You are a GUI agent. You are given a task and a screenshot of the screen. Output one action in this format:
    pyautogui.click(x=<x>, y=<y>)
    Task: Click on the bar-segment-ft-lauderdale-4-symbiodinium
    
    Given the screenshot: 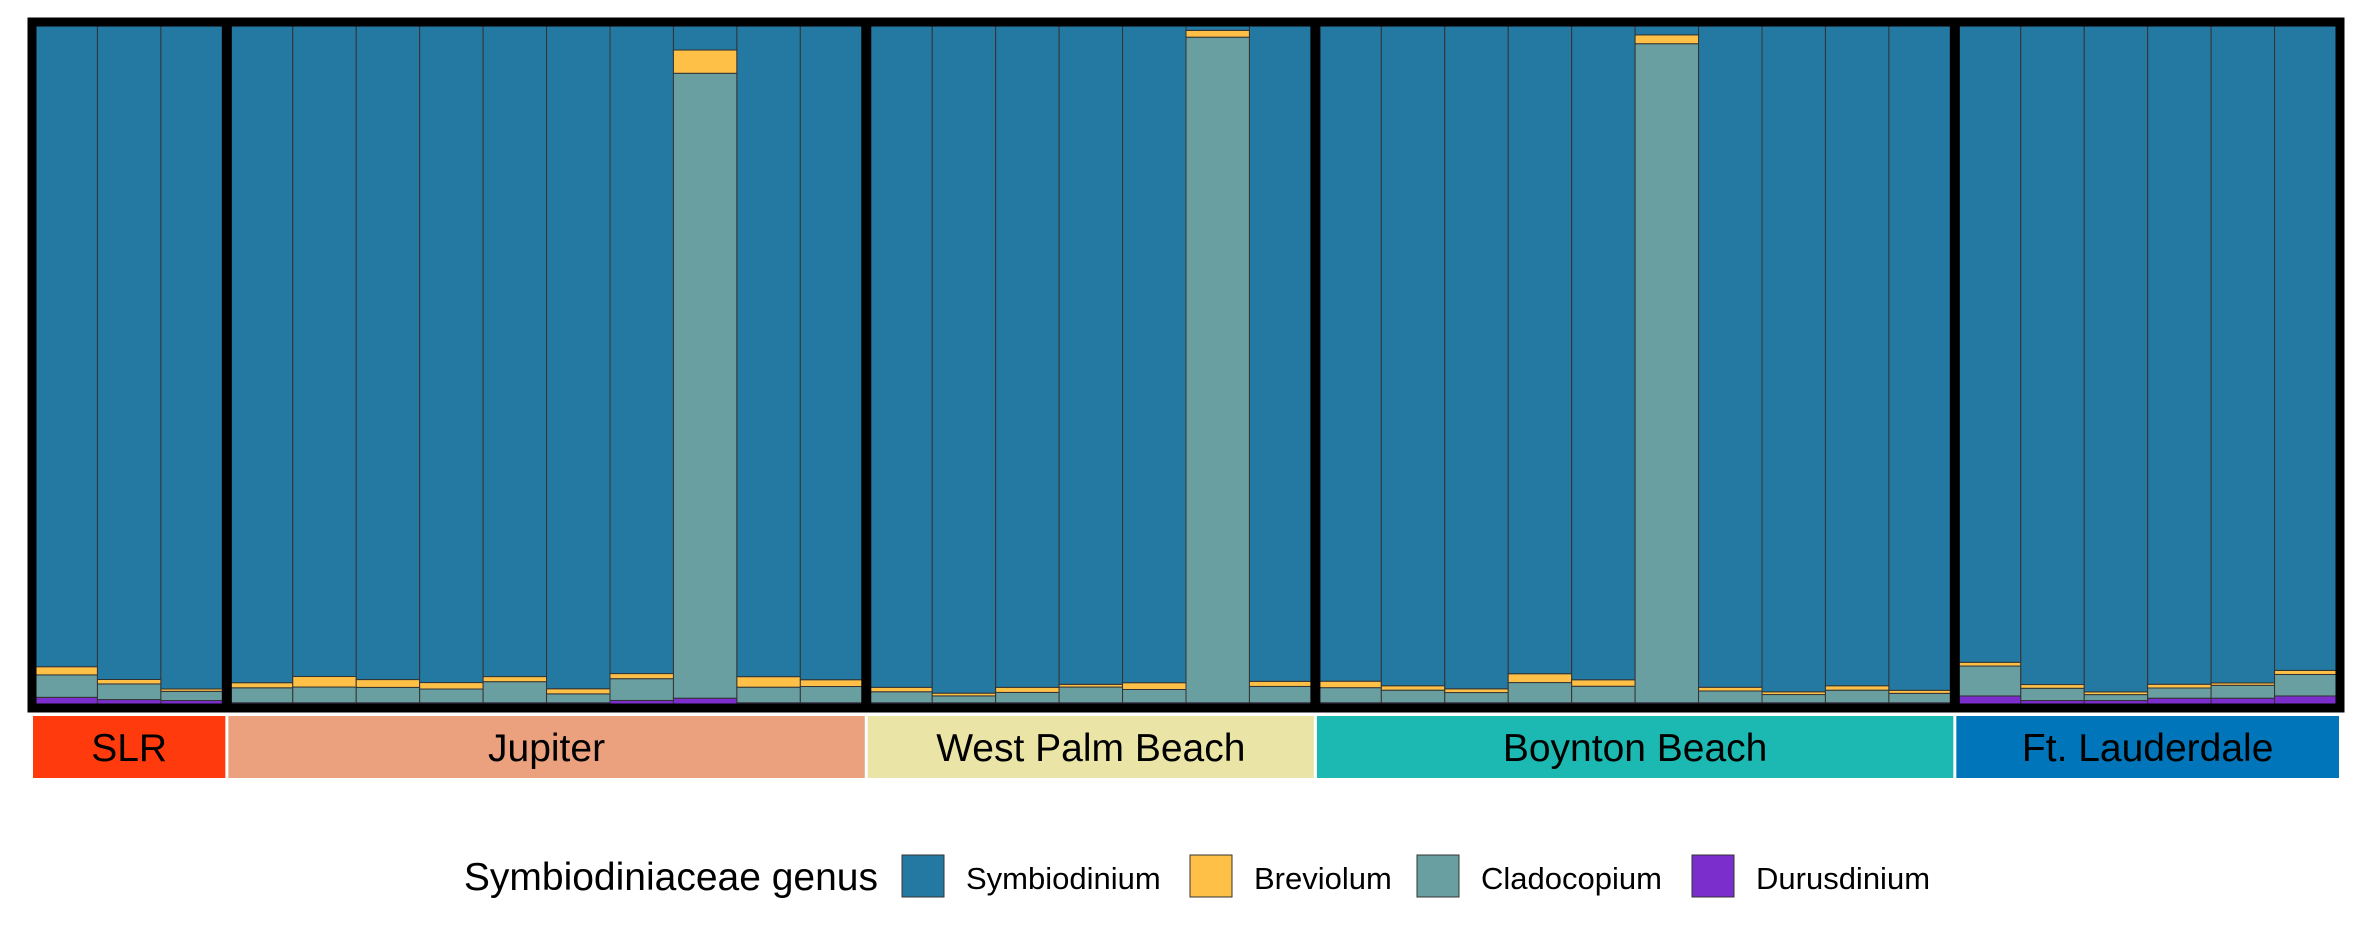 What is the action you would take?
    pyautogui.click(x=2179, y=354)
    